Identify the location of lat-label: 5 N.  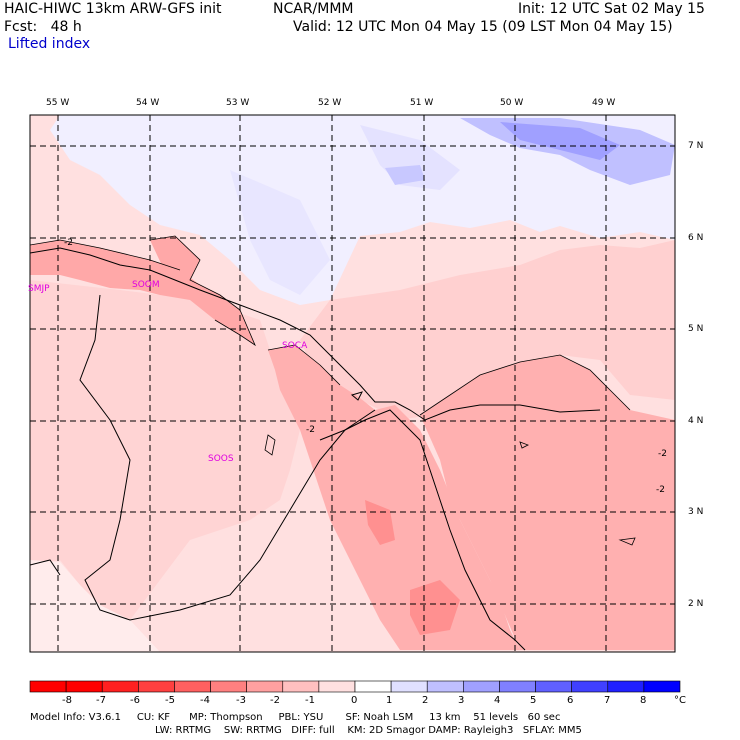
(696, 329).